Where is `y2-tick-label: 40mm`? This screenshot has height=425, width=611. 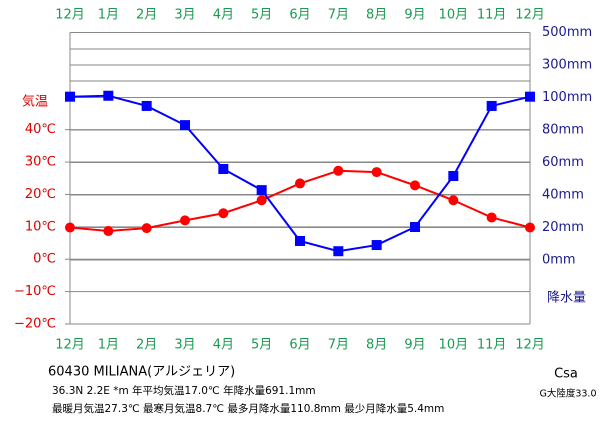
y2-tick-label: 40mm is located at coordinates (563, 195).